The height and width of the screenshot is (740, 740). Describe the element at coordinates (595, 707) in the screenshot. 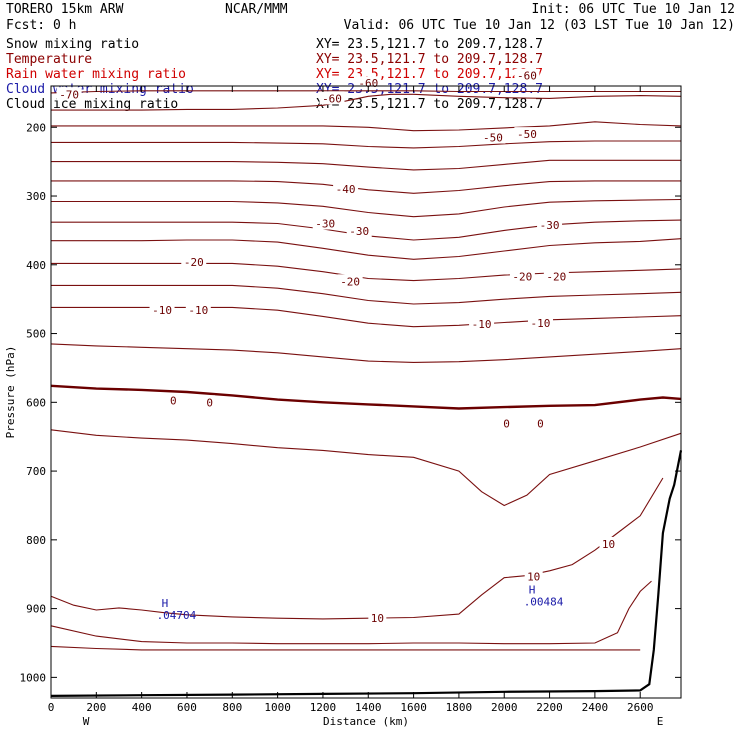

I see `x-tick-label: 2400` at that location.